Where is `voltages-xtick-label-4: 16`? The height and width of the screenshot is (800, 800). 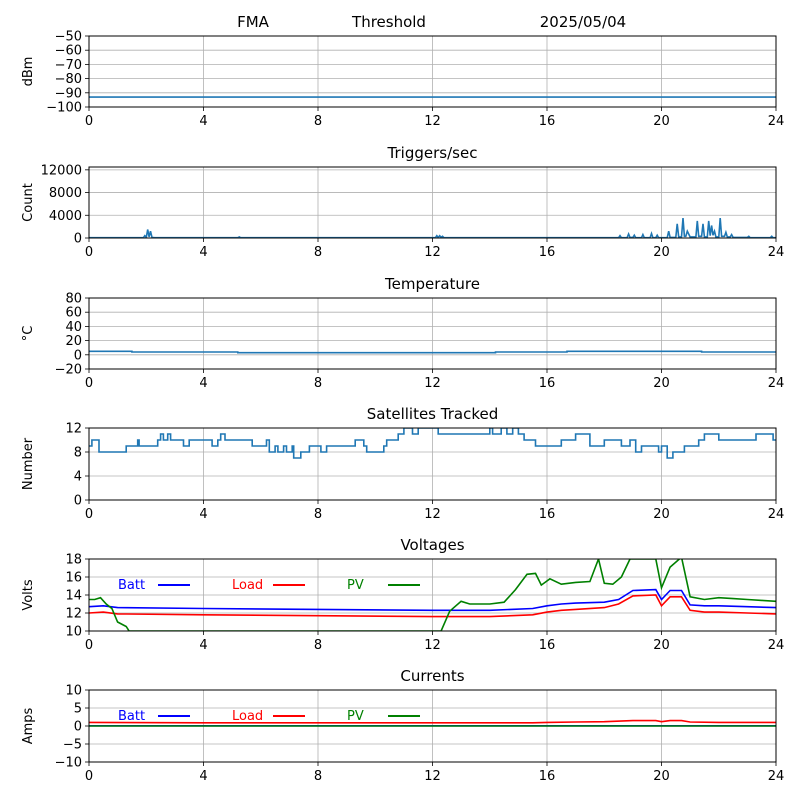
voltages-xtick-label-4: 16 is located at coordinates (547, 645).